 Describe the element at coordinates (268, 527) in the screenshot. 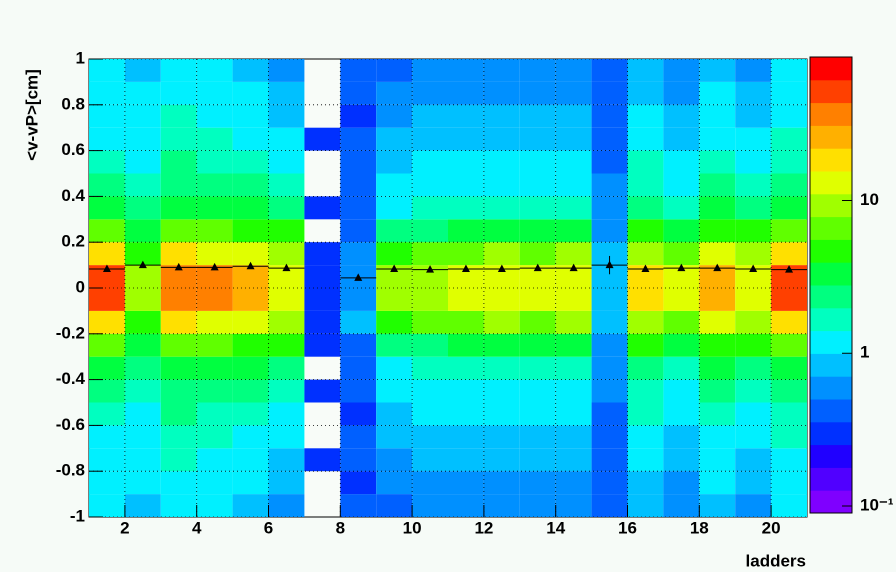

I see `x-tick-label: 6` at that location.